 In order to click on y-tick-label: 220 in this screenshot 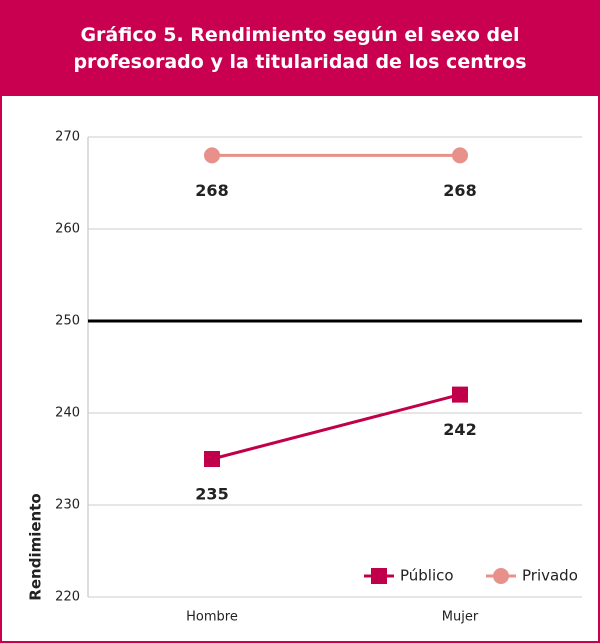, I will do `click(67, 597)`.